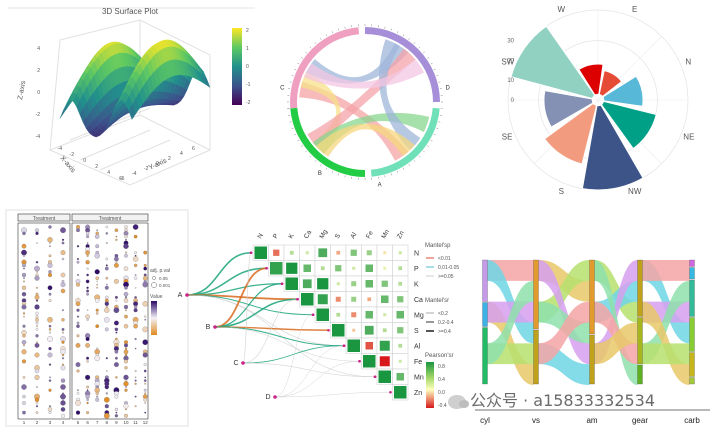  What do you see at coordinates (24, 422) in the screenshot?
I see `bubble-x-tick: 1` at bounding box center [24, 422].